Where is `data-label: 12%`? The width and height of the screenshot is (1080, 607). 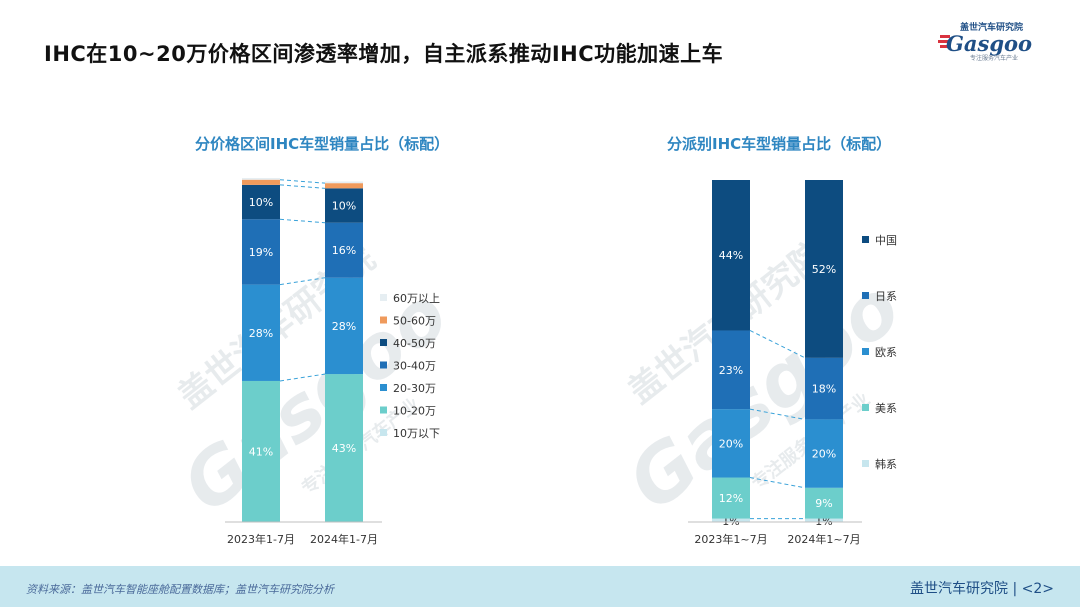
data-label: 12% is located at coordinates (731, 498).